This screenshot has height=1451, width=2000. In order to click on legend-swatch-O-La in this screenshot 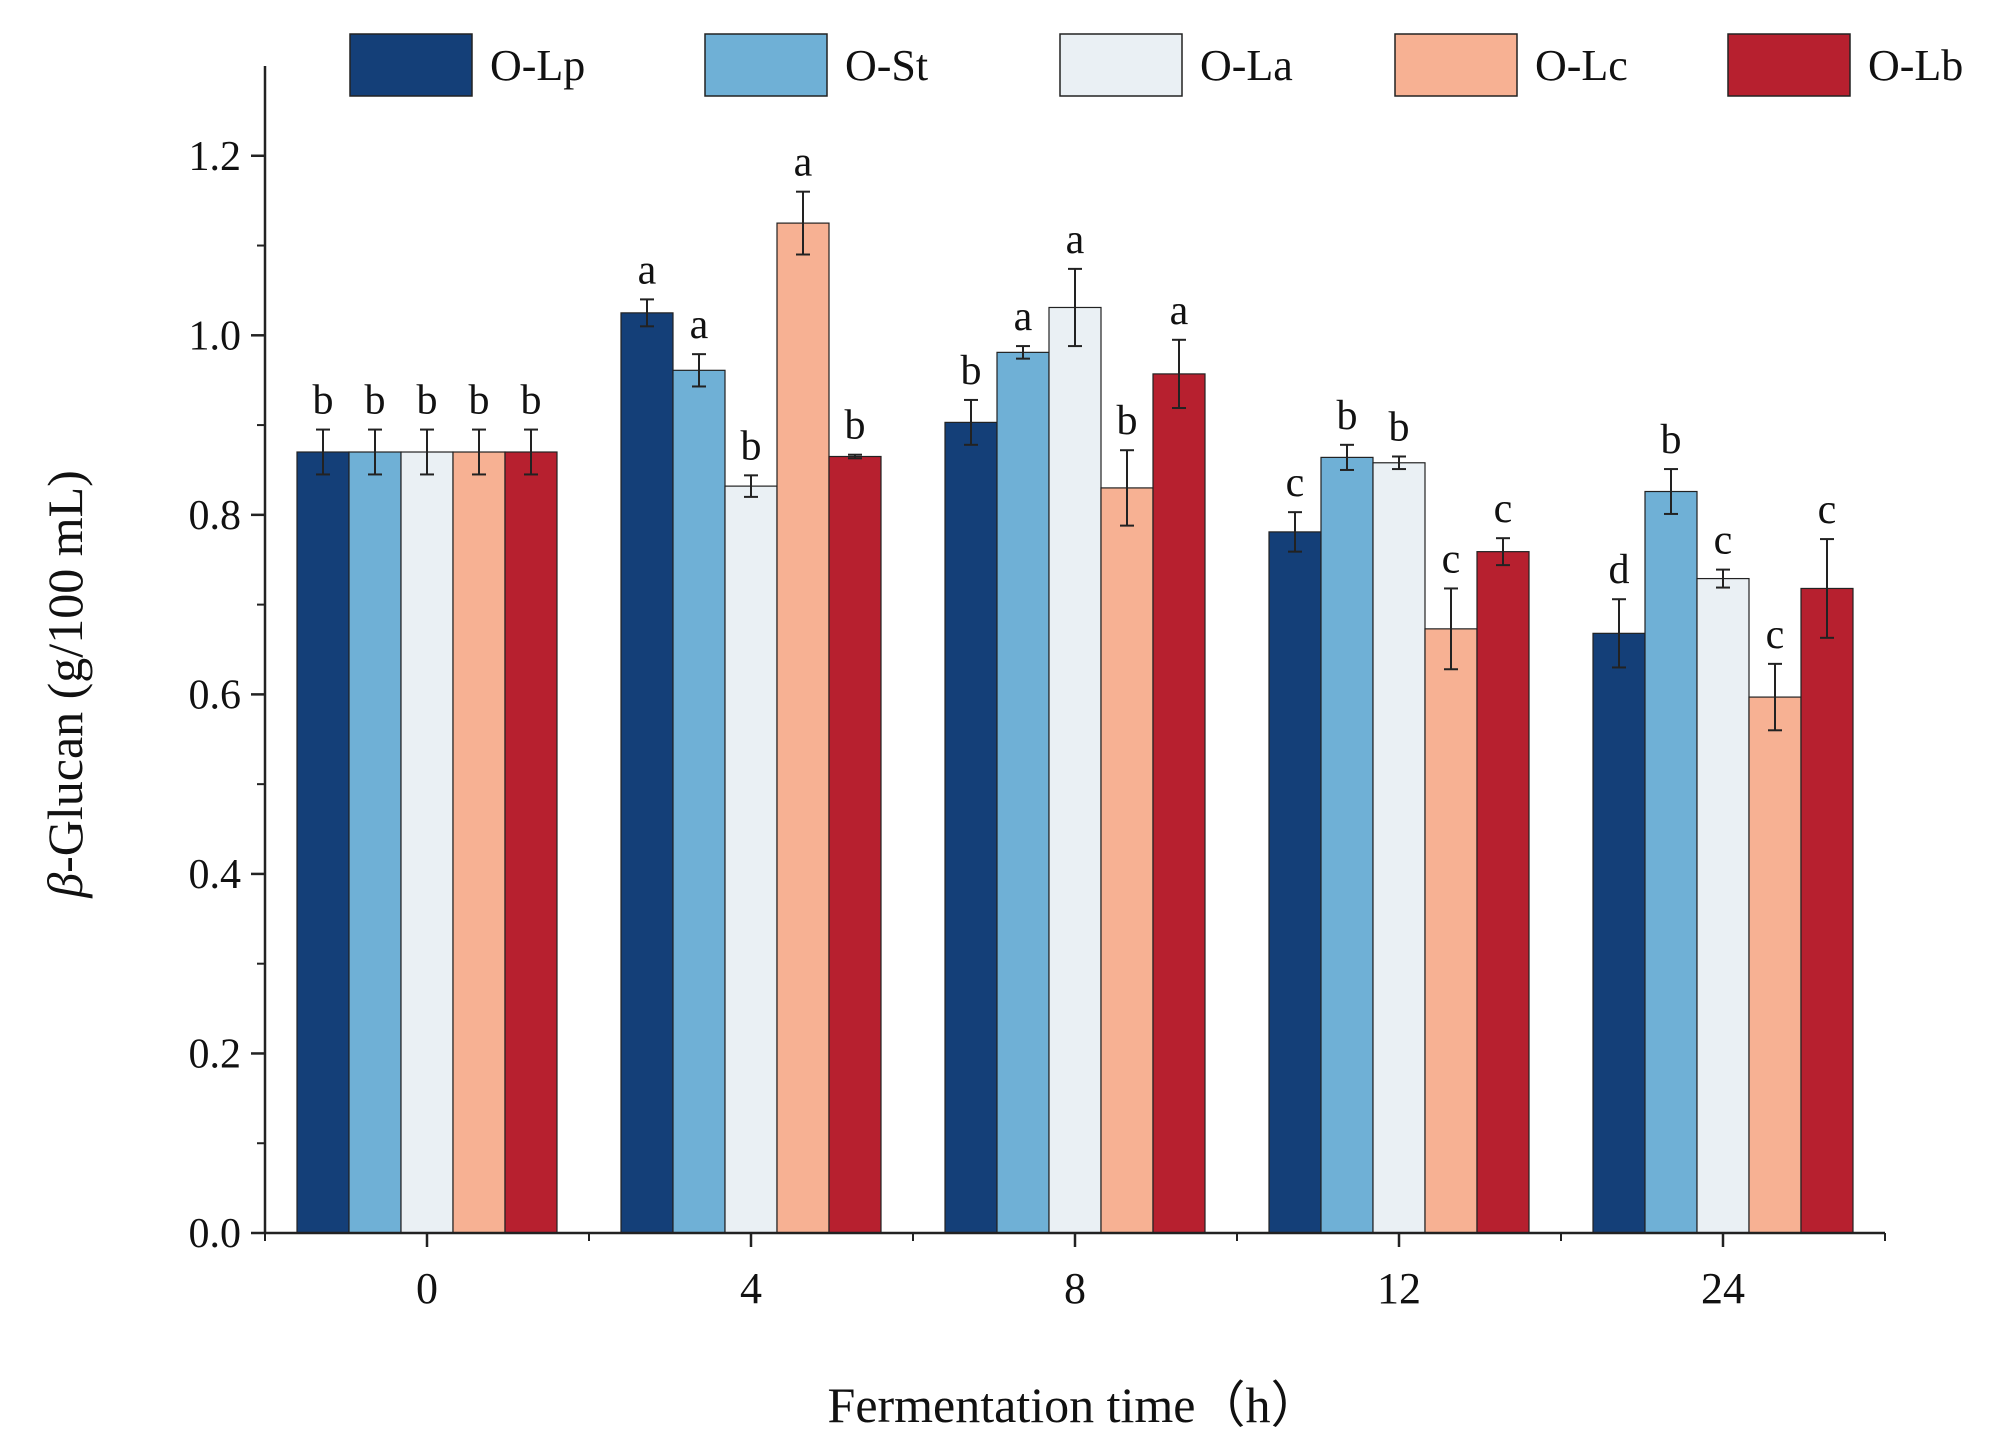, I will do `click(1121, 65)`.